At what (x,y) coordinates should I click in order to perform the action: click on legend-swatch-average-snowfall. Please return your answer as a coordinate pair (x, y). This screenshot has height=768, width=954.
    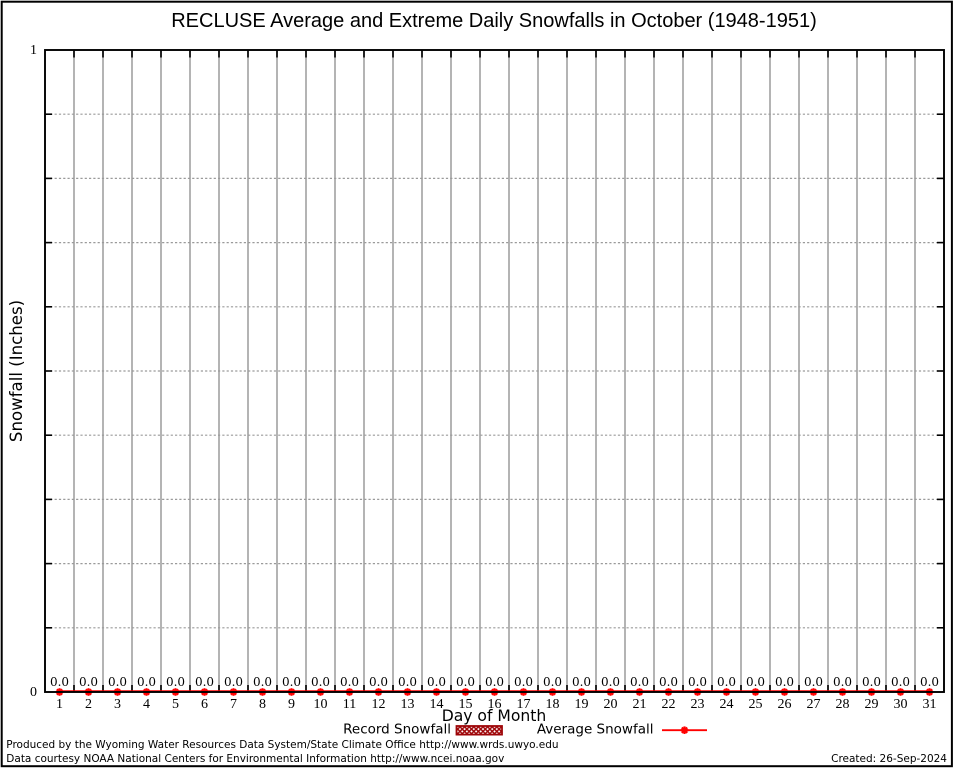
    Looking at the image, I should click on (684, 730).